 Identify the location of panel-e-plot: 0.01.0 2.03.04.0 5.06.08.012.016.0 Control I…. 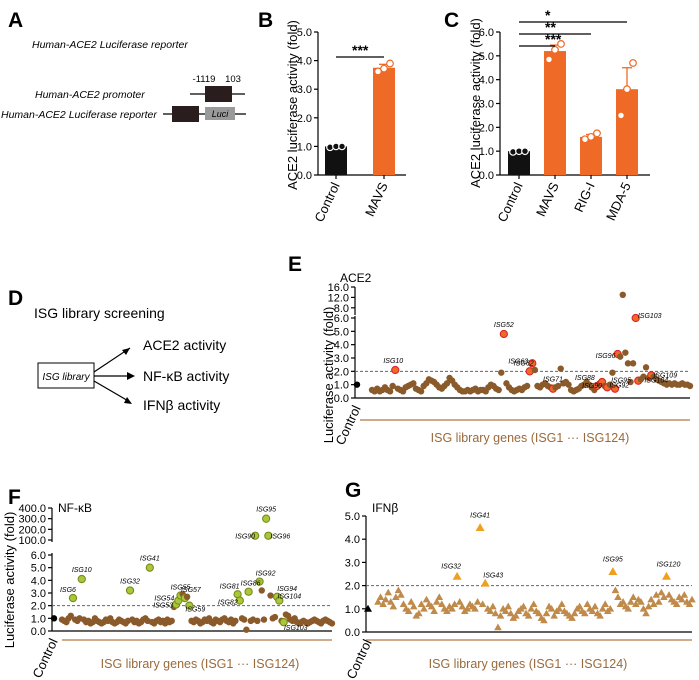
(511, 364).